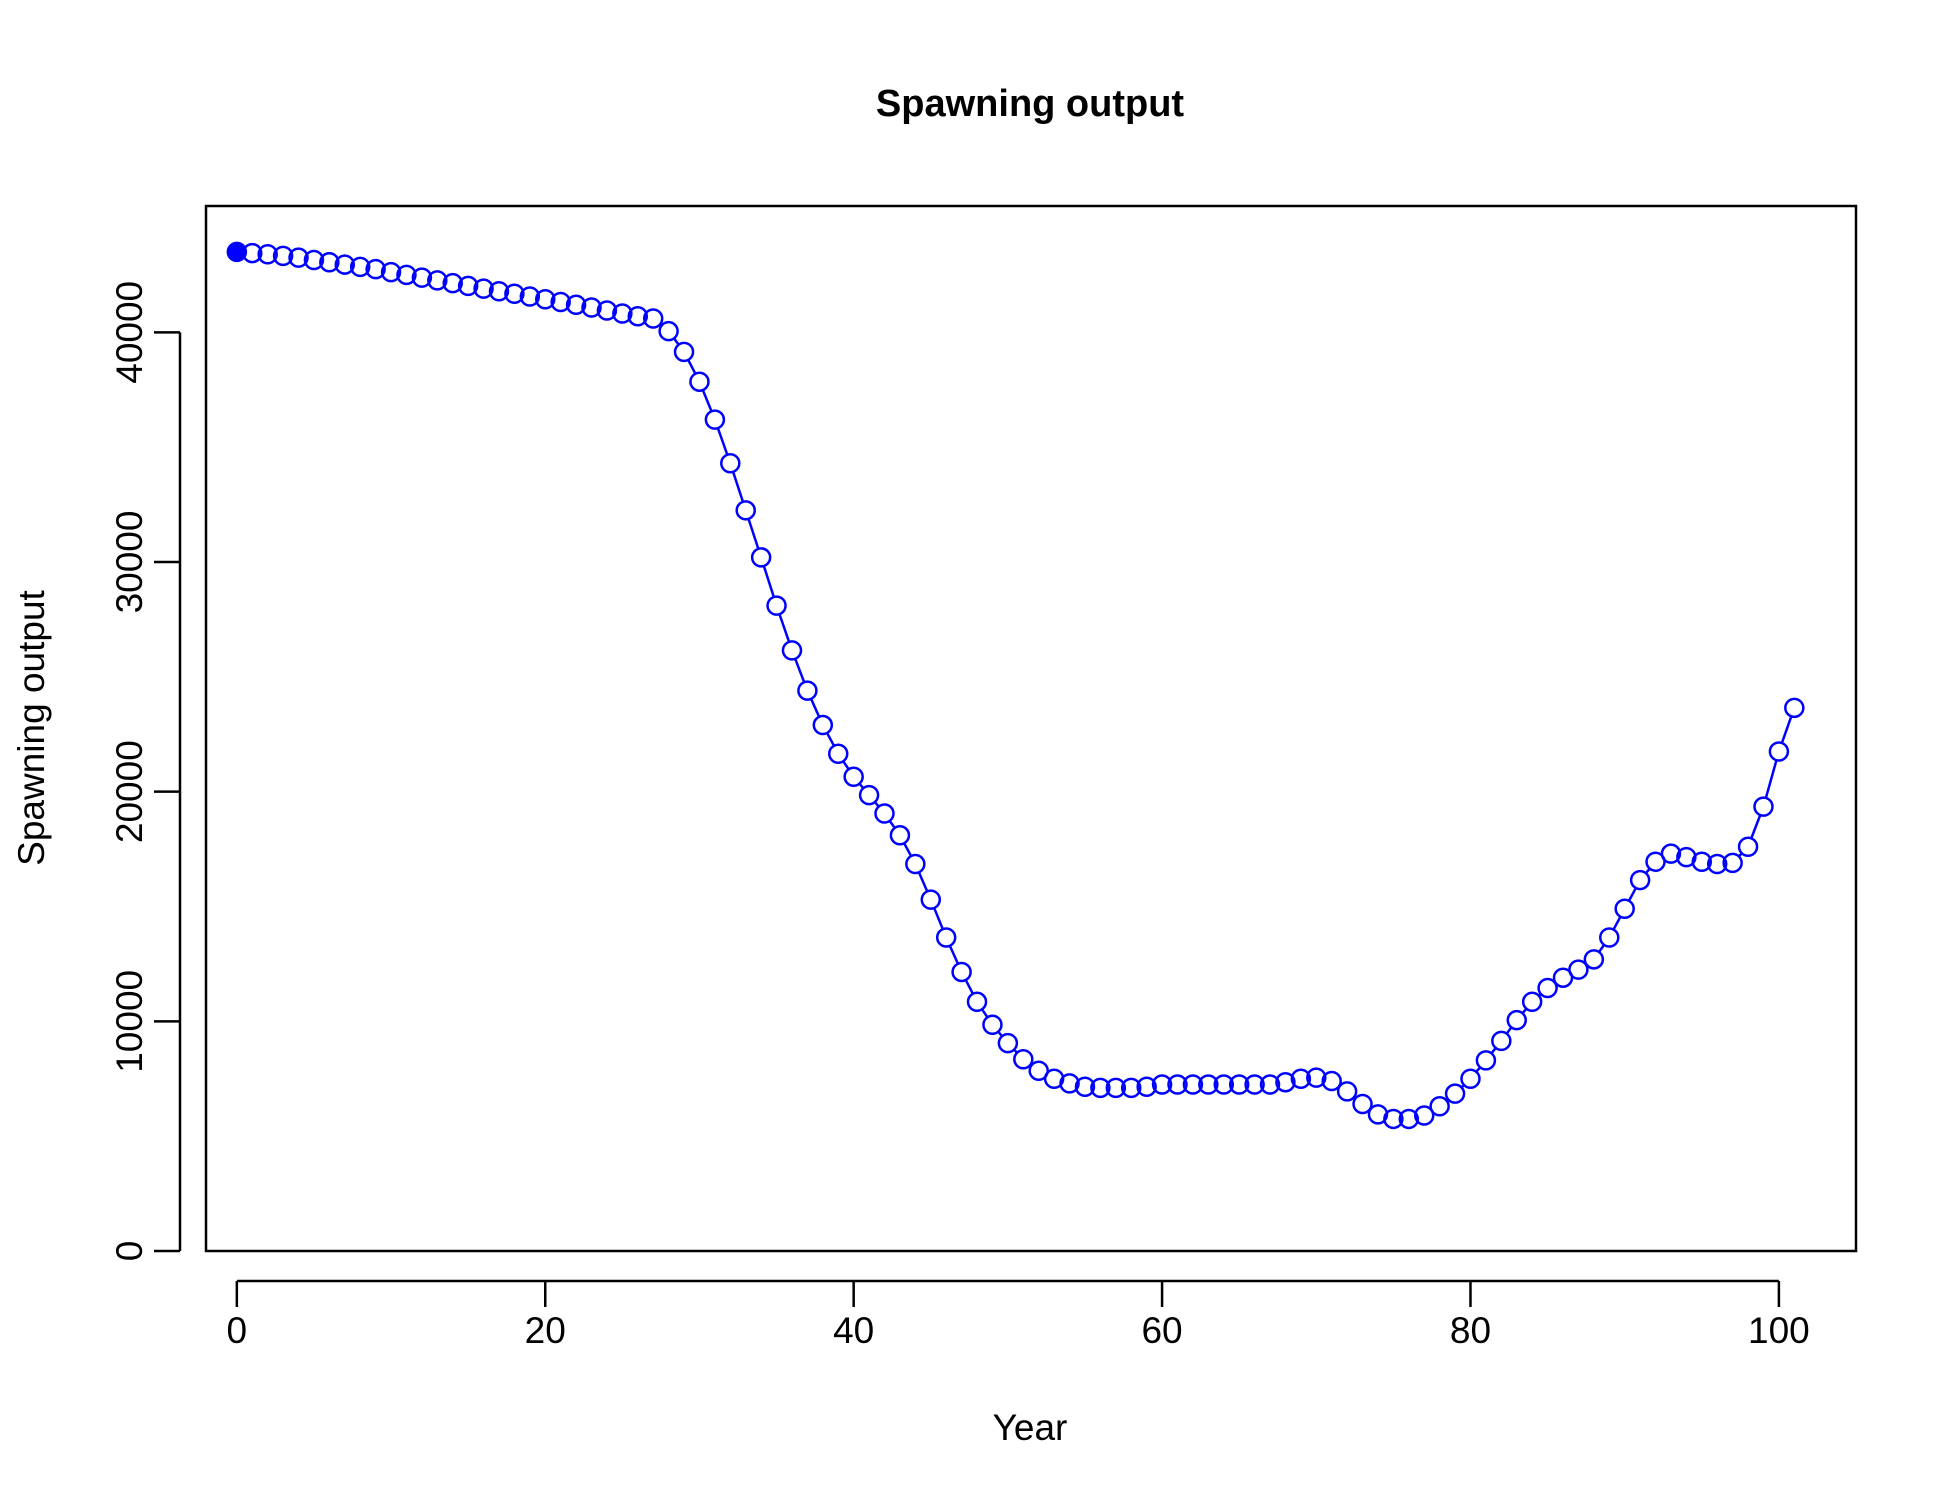 This screenshot has width=1950, height=1500. Describe the element at coordinates (129, 562) in the screenshot. I see `y-tick-label: 30000` at that location.